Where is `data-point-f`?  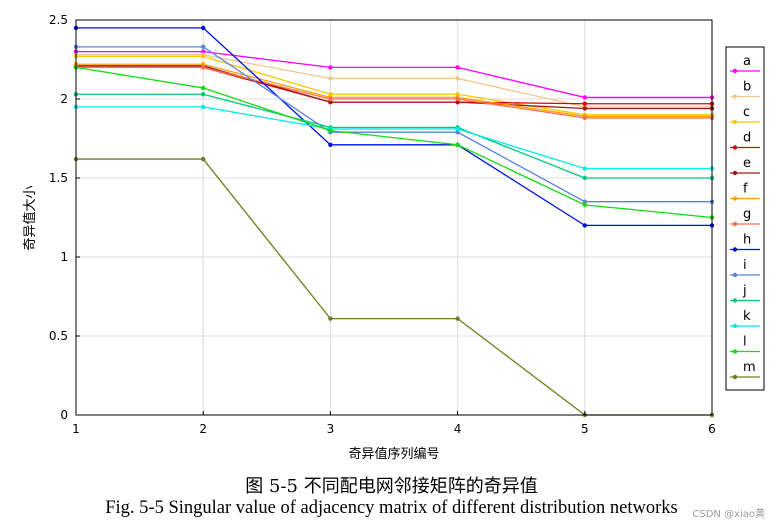
data-point-f is located at coordinates (203, 64).